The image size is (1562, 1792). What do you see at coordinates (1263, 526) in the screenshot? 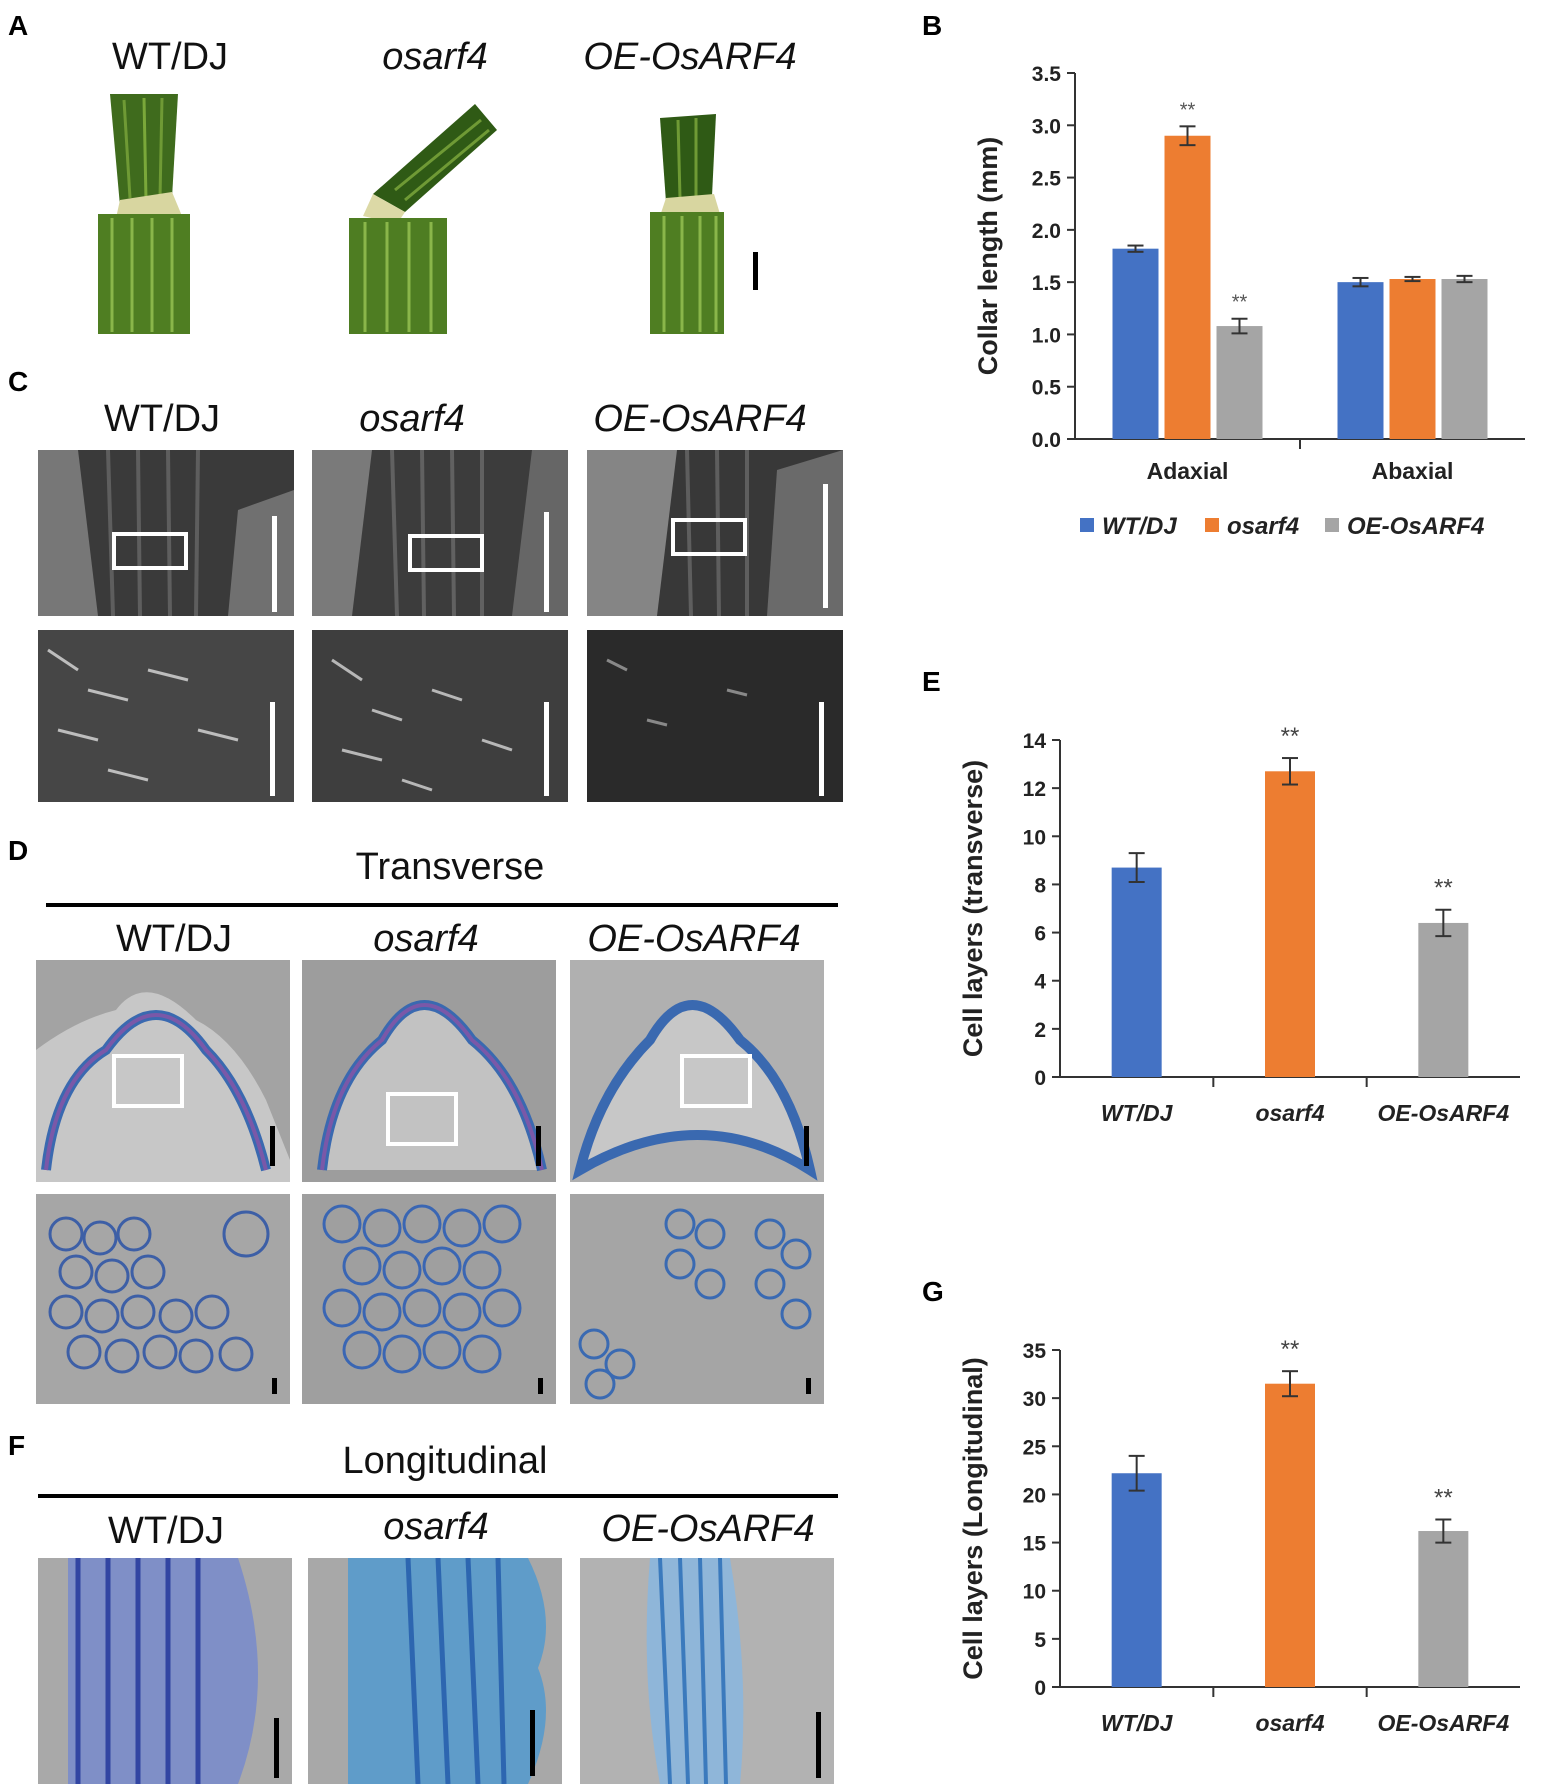
I see `legend-label: osarf4` at bounding box center [1263, 526].